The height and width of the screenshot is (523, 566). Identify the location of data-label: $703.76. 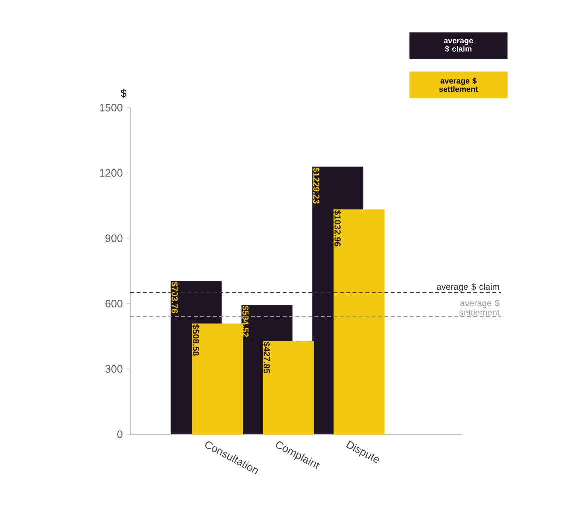
(174, 298).